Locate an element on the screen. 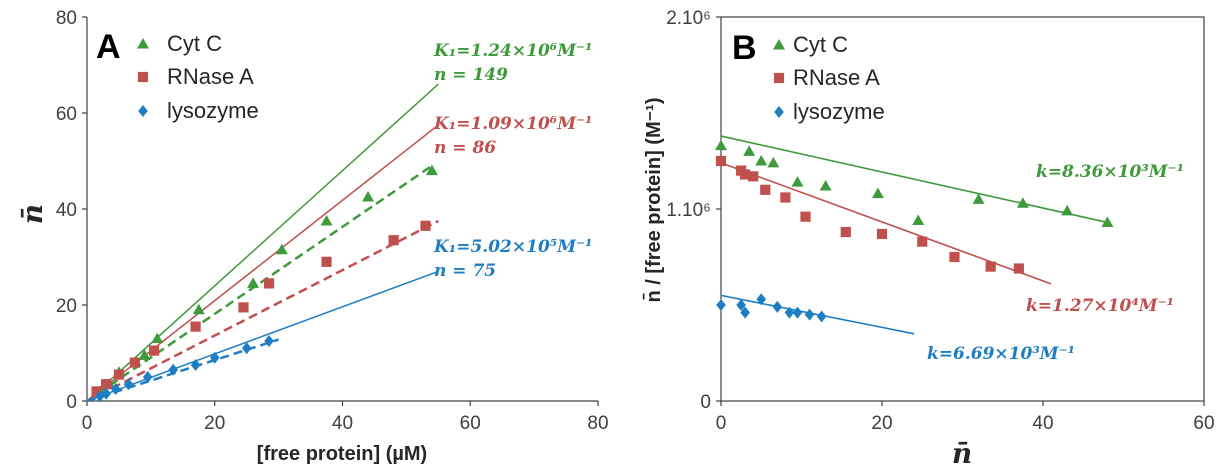 This screenshot has height=474, width=1228. annot-lysozyme-k1: K₁=5.02×10⁵M⁻¹ is located at coordinates (512, 247).